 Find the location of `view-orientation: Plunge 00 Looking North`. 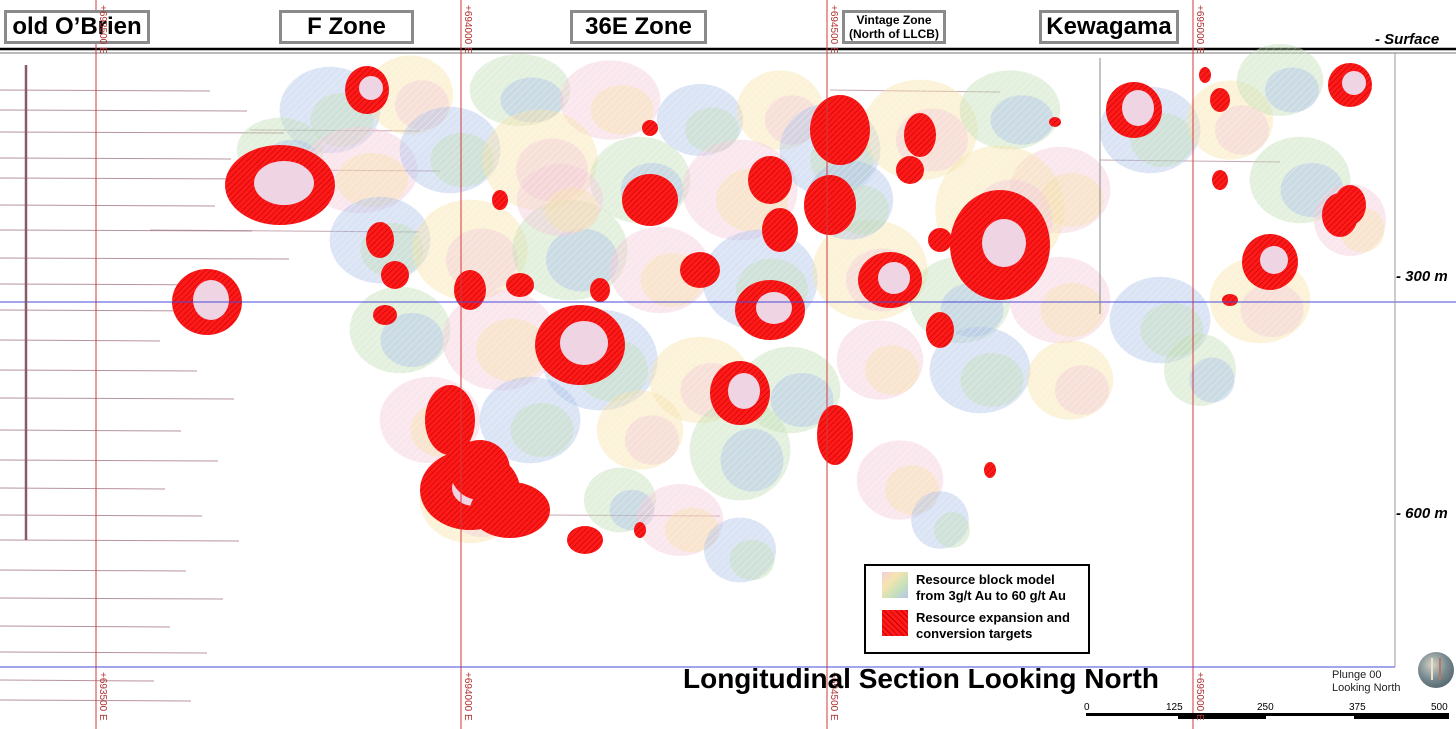

view-orientation: Plunge 00 Looking North is located at coordinates (1366, 682).